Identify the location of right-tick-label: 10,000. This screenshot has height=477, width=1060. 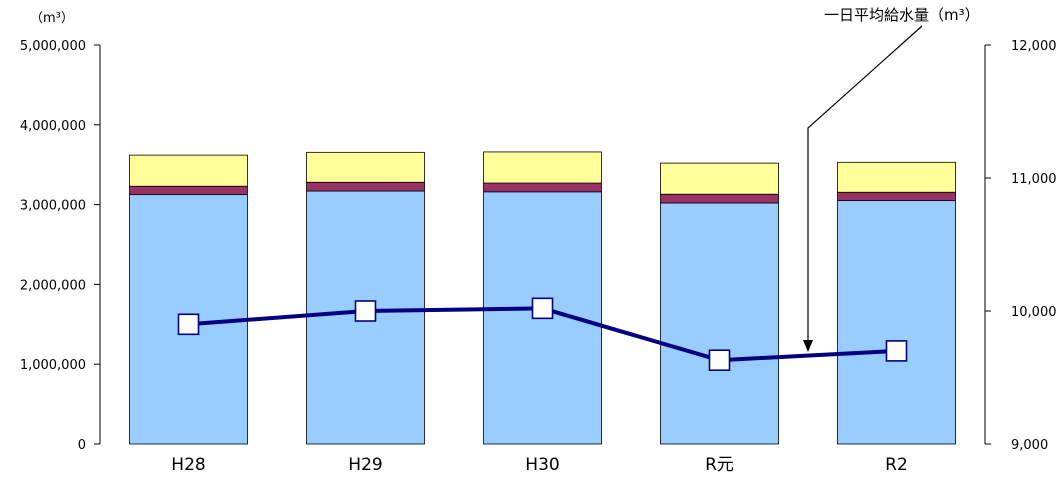
(1034, 312).